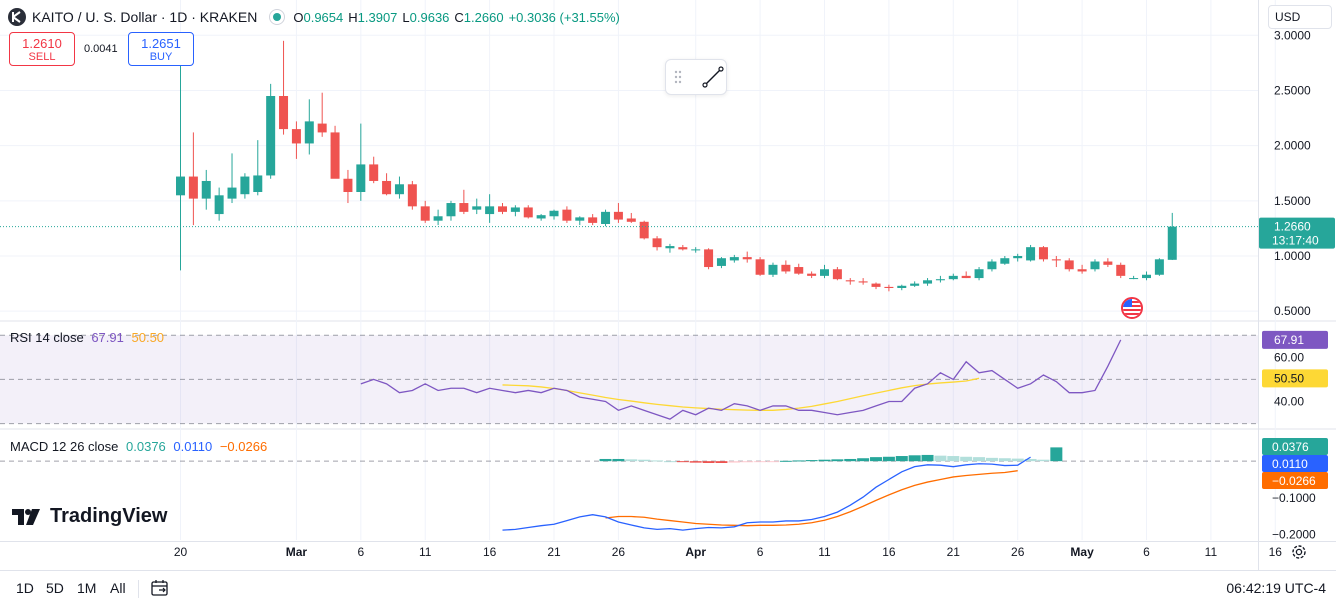 This screenshot has height=606, width=1336. What do you see at coordinates (89, 516) in the screenshot?
I see `tradingview-logo: TradingView` at bounding box center [89, 516].